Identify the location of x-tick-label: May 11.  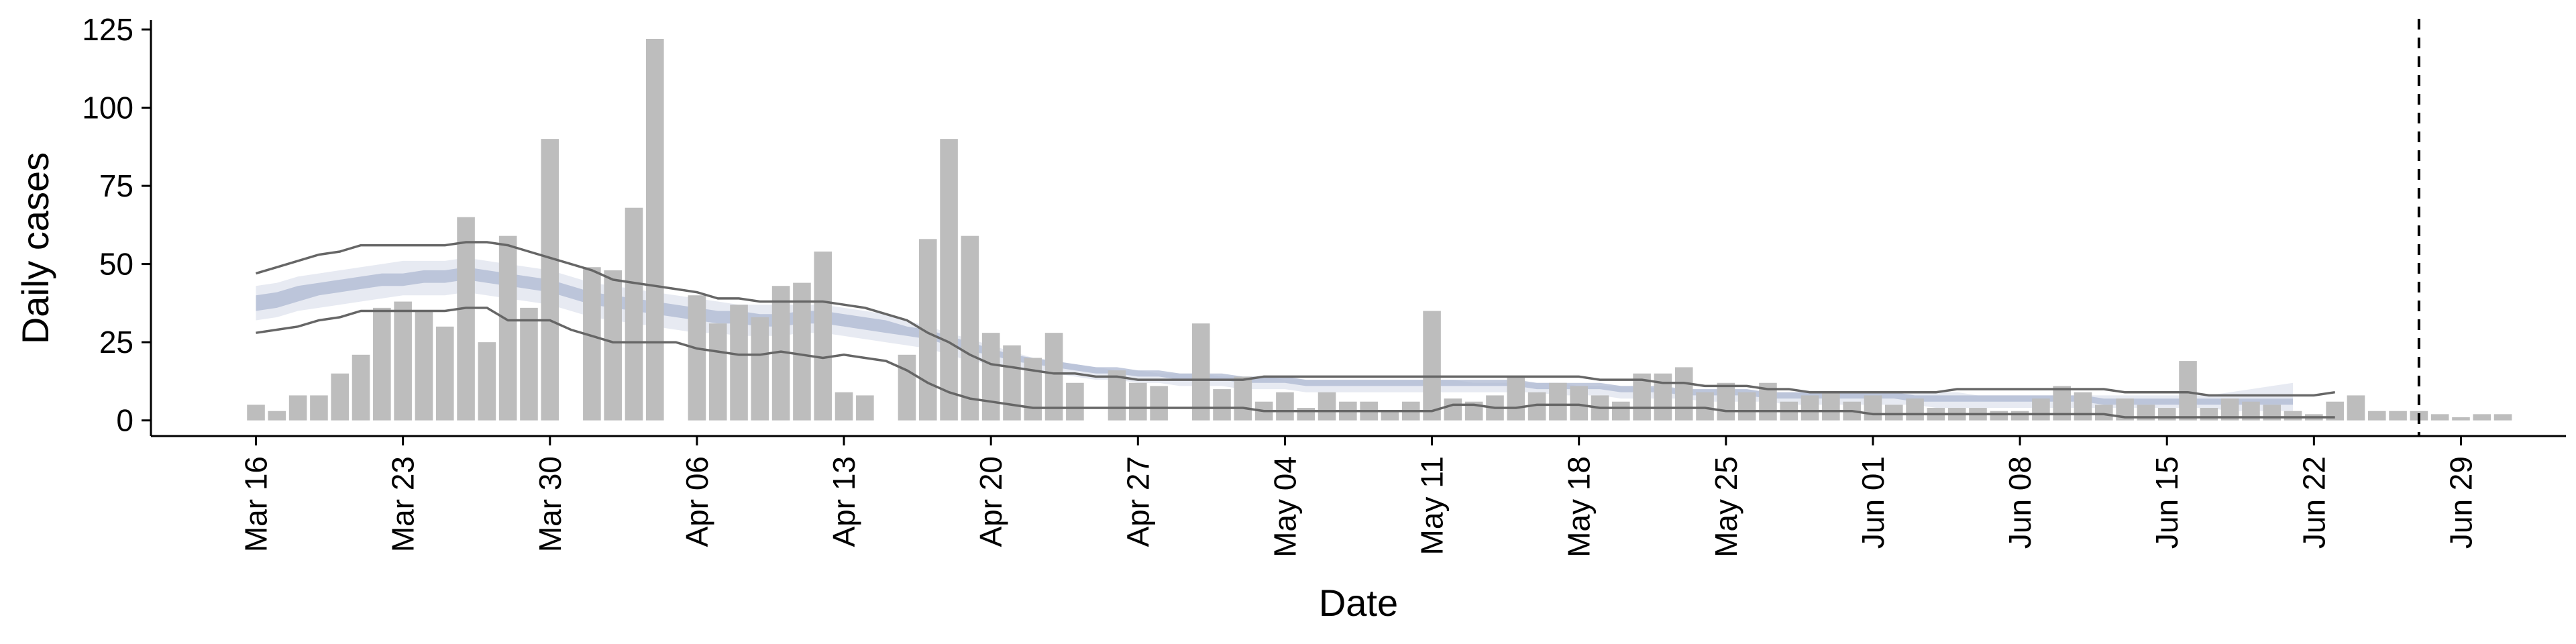
(1432, 505).